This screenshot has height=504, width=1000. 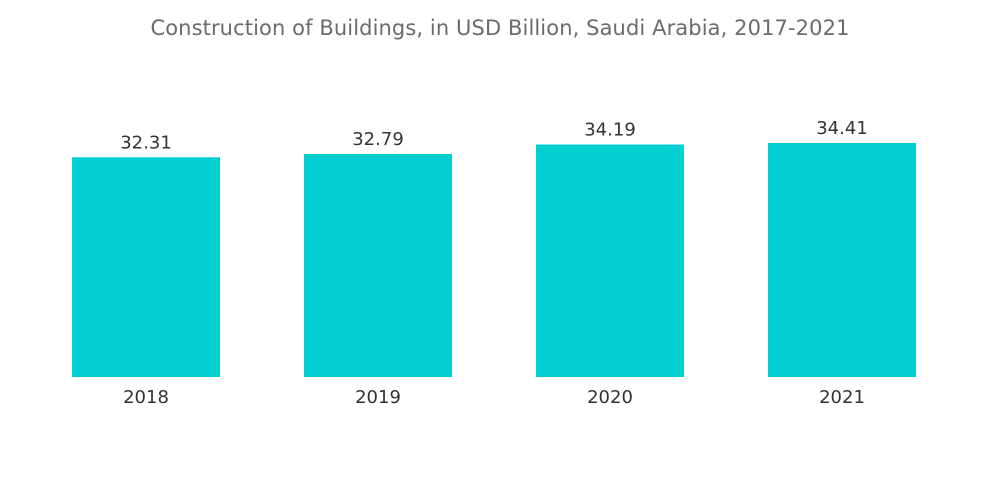 What do you see at coordinates (842, 260) in the screenshot?
I see `bar-2021` at bounding box center [842, 260].